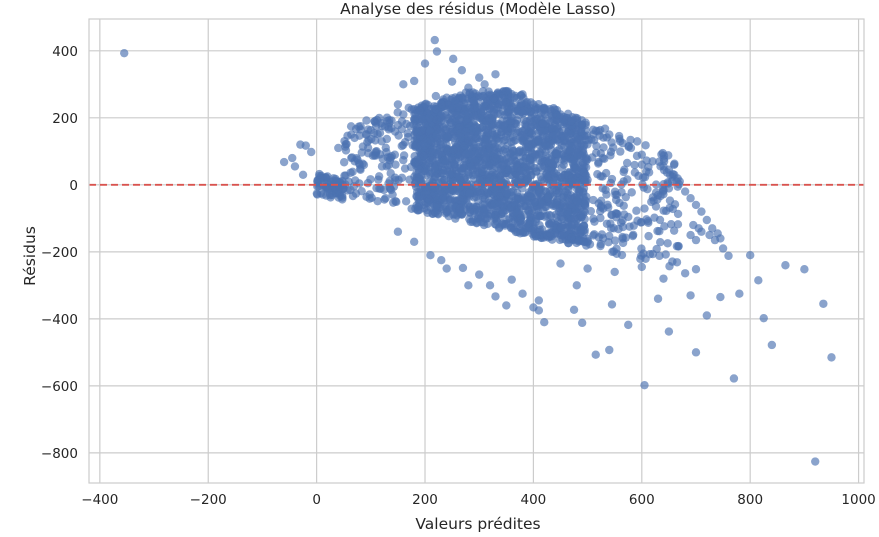 This screenshot has width=879, height=537. Describe the element at coordinates (208, 500) in the screenshot. I see `x-tick-label: −200` at that location.